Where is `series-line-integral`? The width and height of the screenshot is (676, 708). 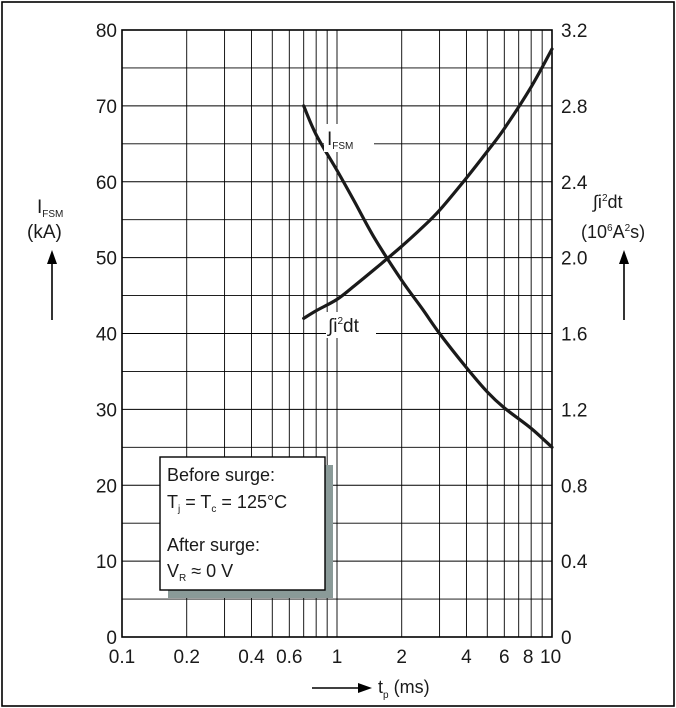 series-line-integral is located at coordinates (428, 183).